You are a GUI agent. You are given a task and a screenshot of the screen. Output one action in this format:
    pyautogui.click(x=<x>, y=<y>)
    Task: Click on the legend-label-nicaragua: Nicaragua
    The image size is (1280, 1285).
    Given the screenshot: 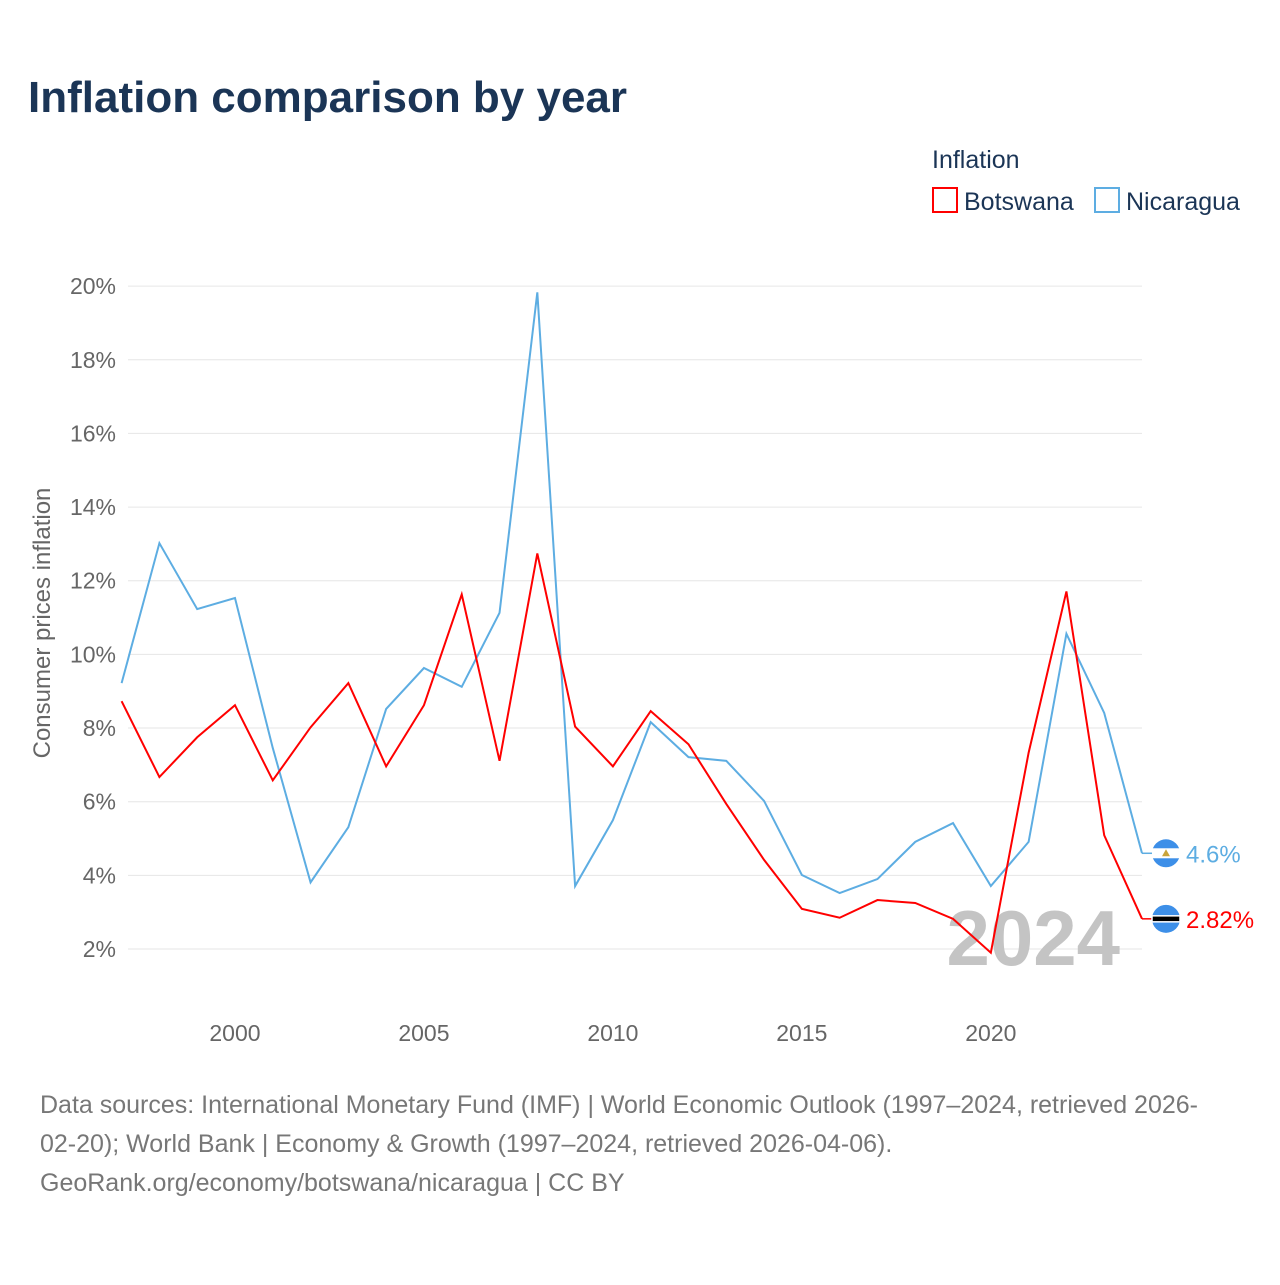 What is the action you would take?
    pyautogui.click(x=1183, y=202)
    